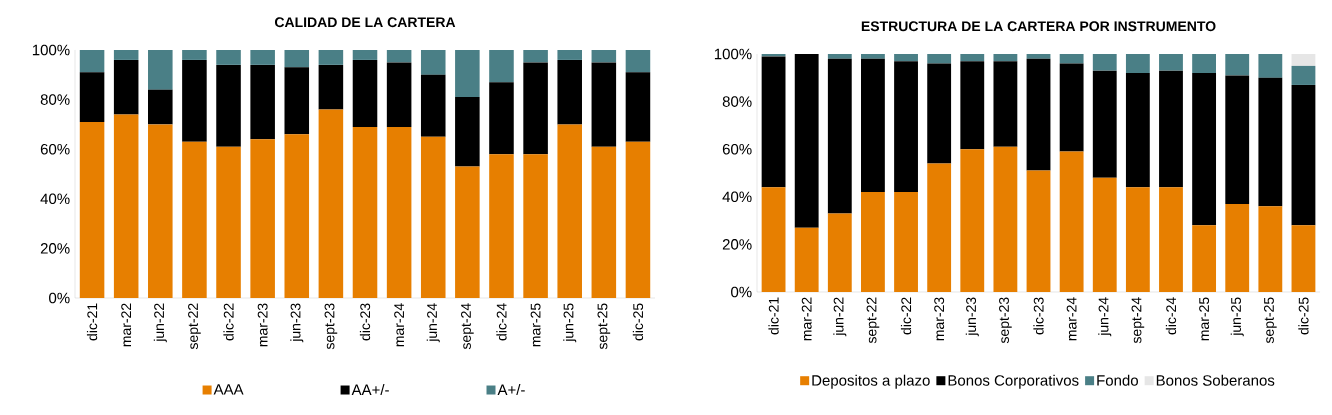 Image resolution: width=1332 pixels, height=415 pixels. Describe the element at coordinates (511, 390) in the screenshot. I see `legend-label: A+/-` at that location.